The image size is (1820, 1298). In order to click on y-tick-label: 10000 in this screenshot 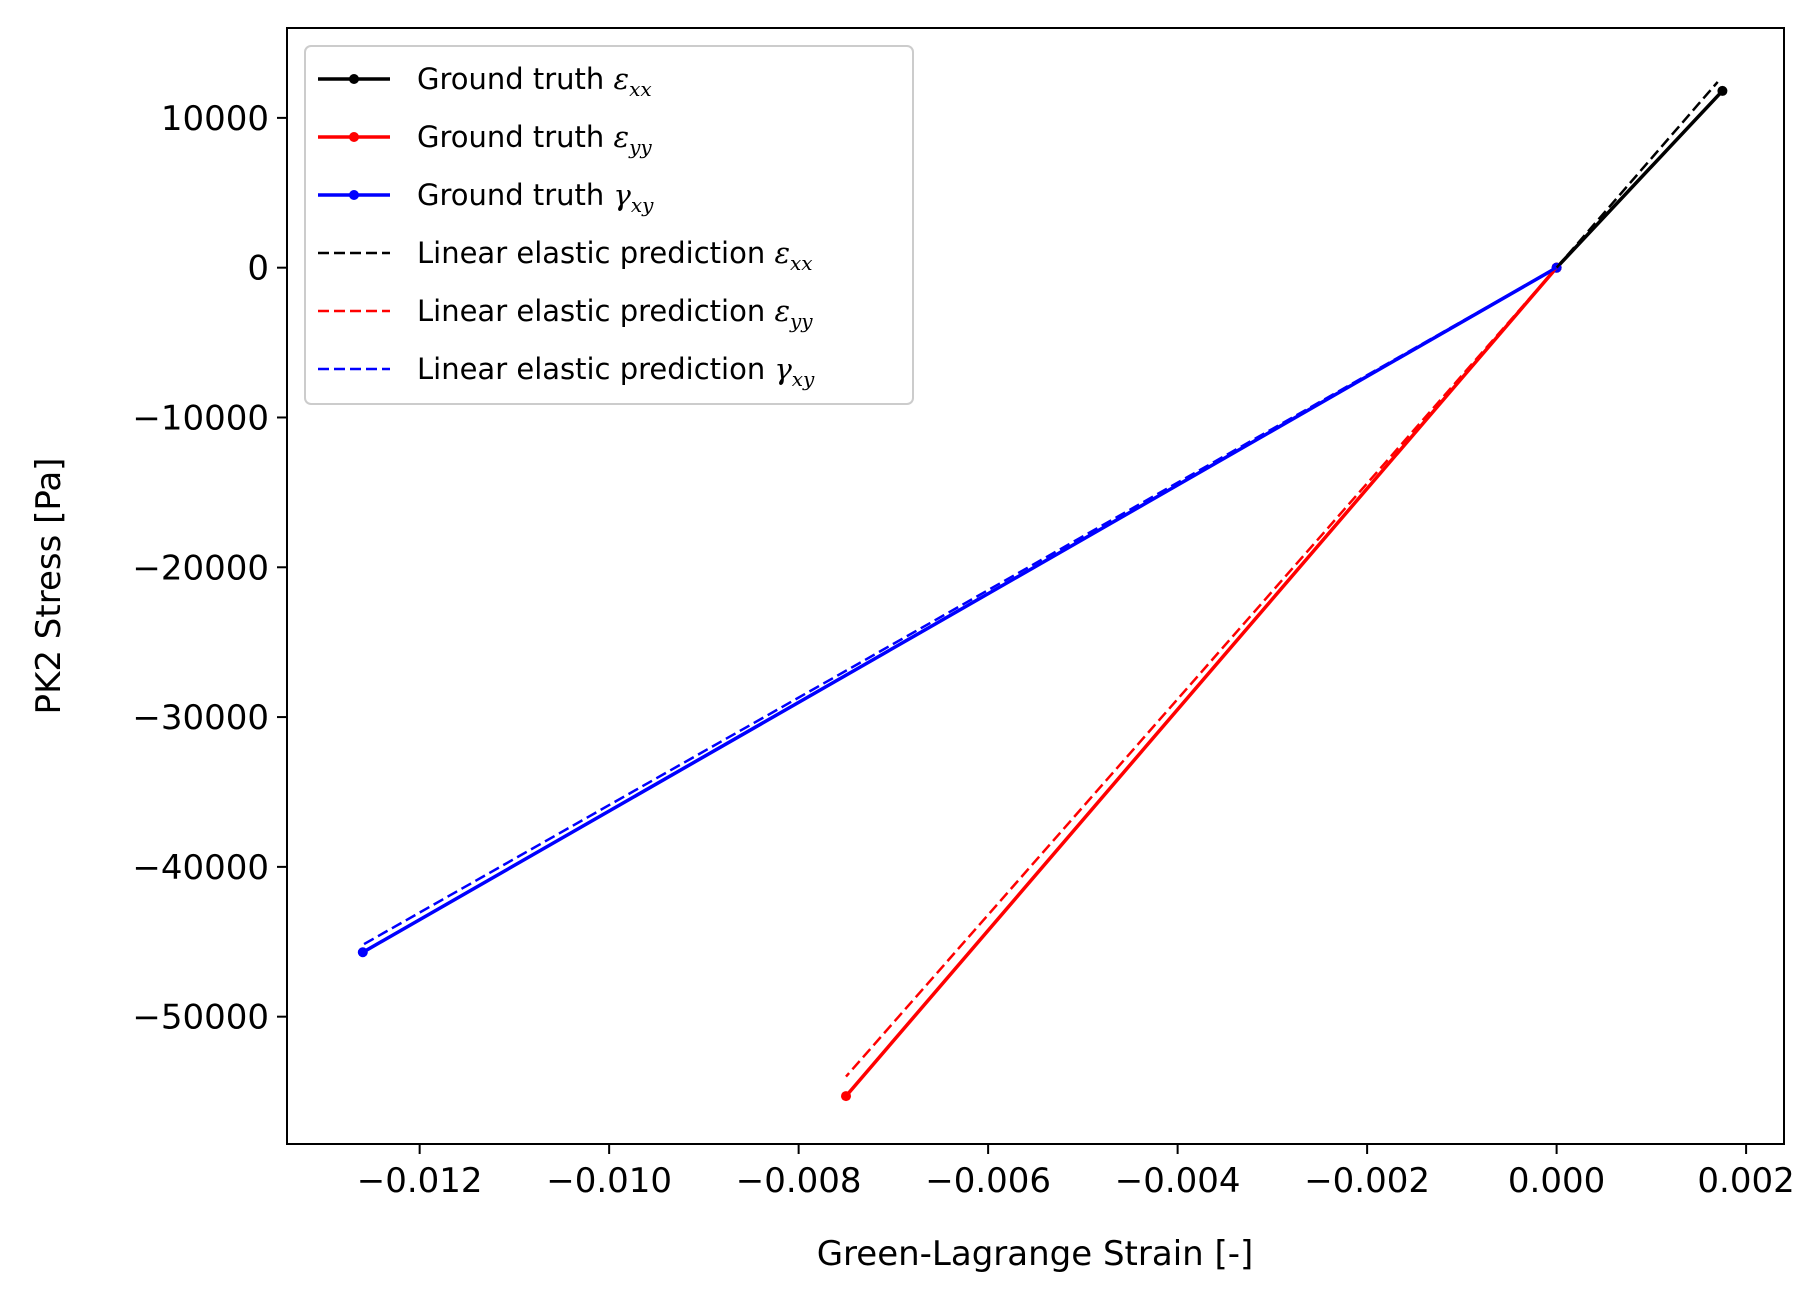, I will do `click(215, 119)`.